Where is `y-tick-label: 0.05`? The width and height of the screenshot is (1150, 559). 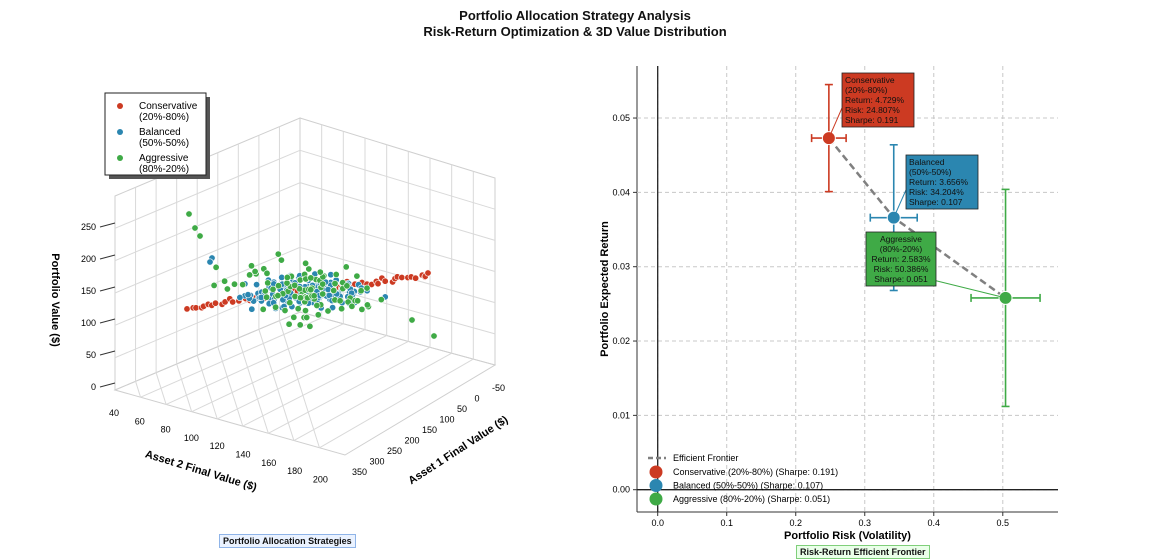
y-tick-label: 0.05 is located at coordinates (621, 118).